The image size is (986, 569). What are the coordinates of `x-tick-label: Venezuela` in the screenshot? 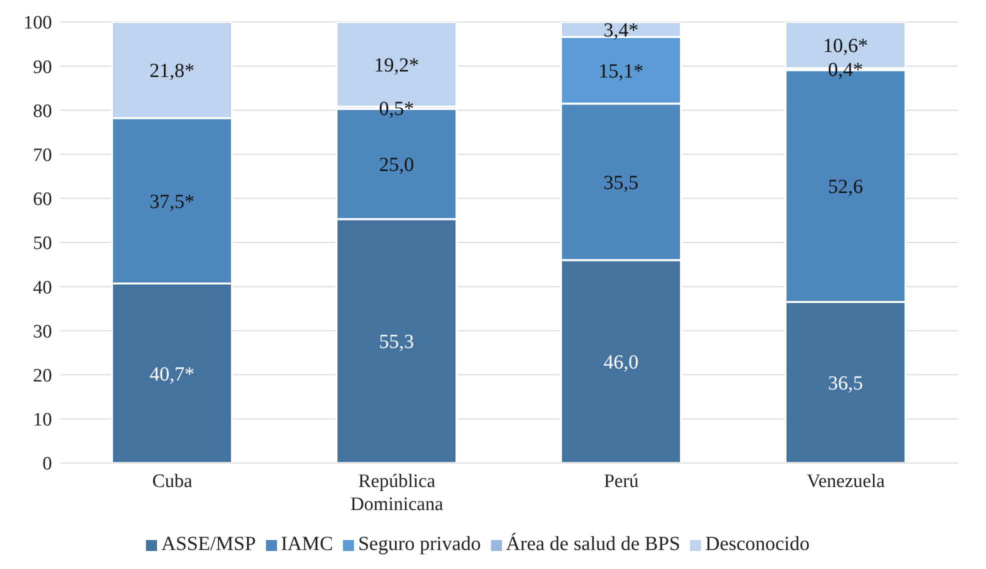 It's located at (846, 481).